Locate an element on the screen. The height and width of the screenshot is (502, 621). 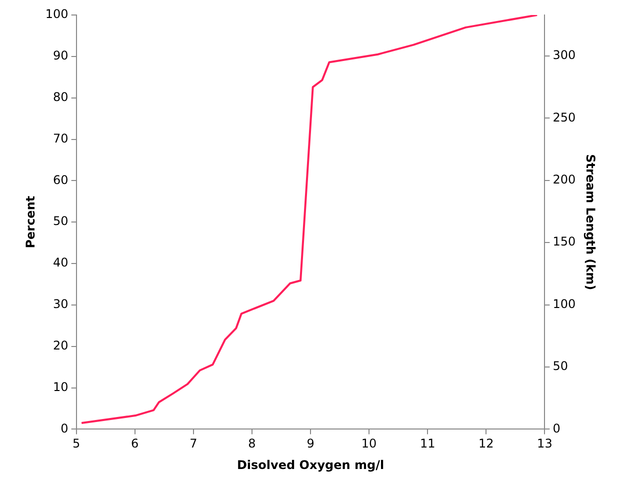
y2-tick-label: 150 is located at coordinates (564, 241).